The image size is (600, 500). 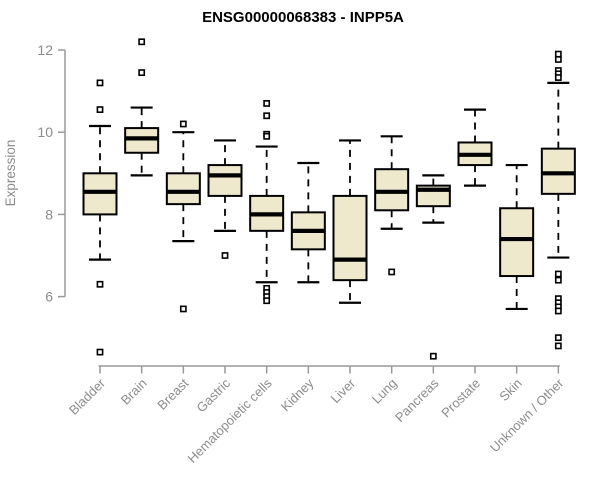 I want to click on x-tick-label: Bladder, so click(x=87, y=396).